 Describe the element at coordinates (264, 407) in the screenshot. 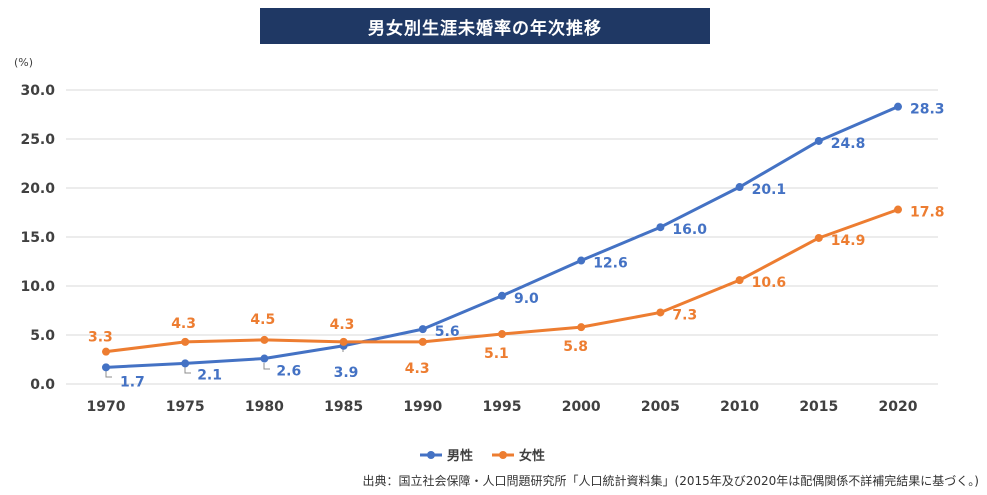

I see `x-tick-label: 1980` at that location.